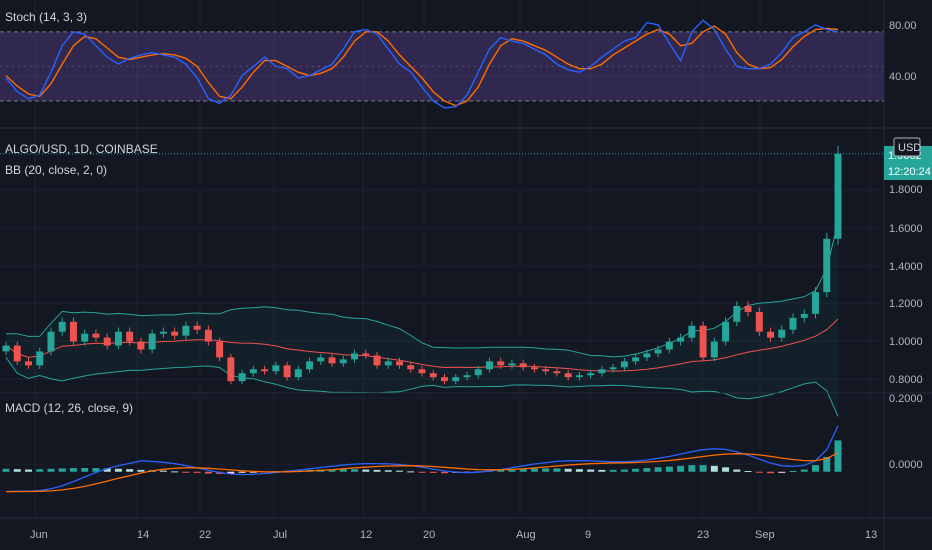 This screenshot has height=550, width=932. I want to click on time-tick: Jul, so click(280, 535).